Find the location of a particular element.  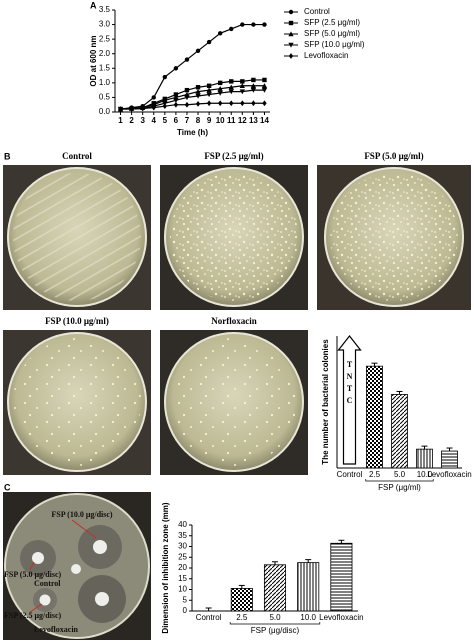

x-tick-label: 13 is located at coordinates (253, 120).